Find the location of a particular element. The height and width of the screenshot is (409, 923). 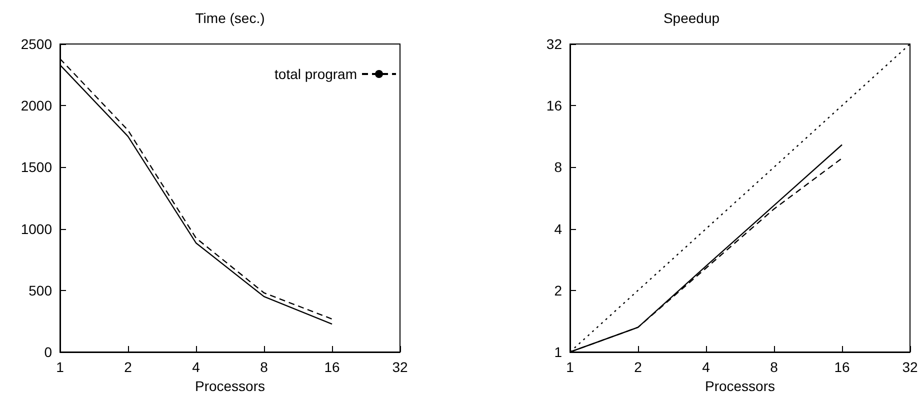

y-tick-label: 4 is located at coordinates (558, 228).